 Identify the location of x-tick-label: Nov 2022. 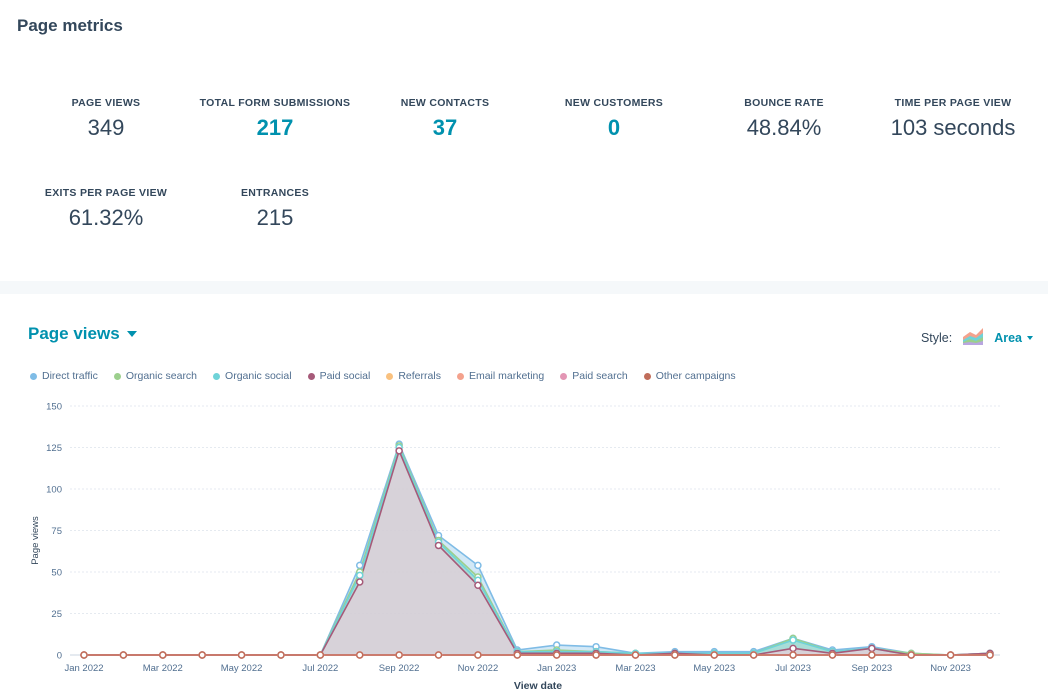
(478, 668).